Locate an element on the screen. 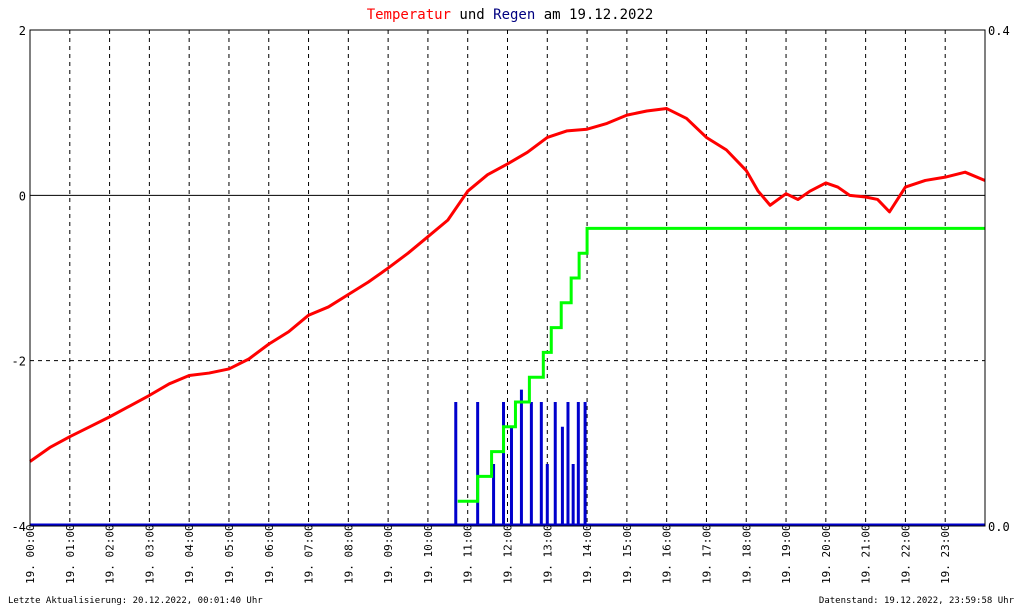 The height and width of the screenshot is (606, 1020). left-tick-label: 2 is located at coordinates (22, 31).